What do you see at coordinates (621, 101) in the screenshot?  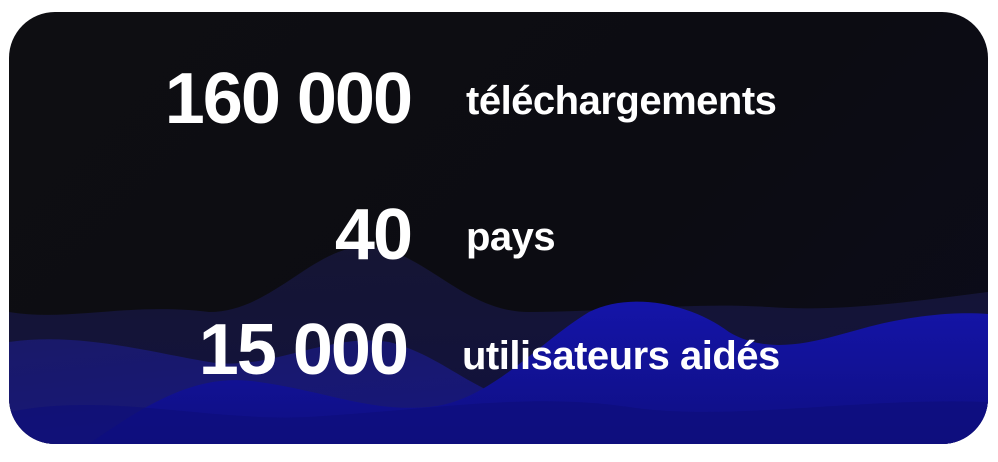 I see `stat-label: téléchargements` at bounding box center [621, 101].